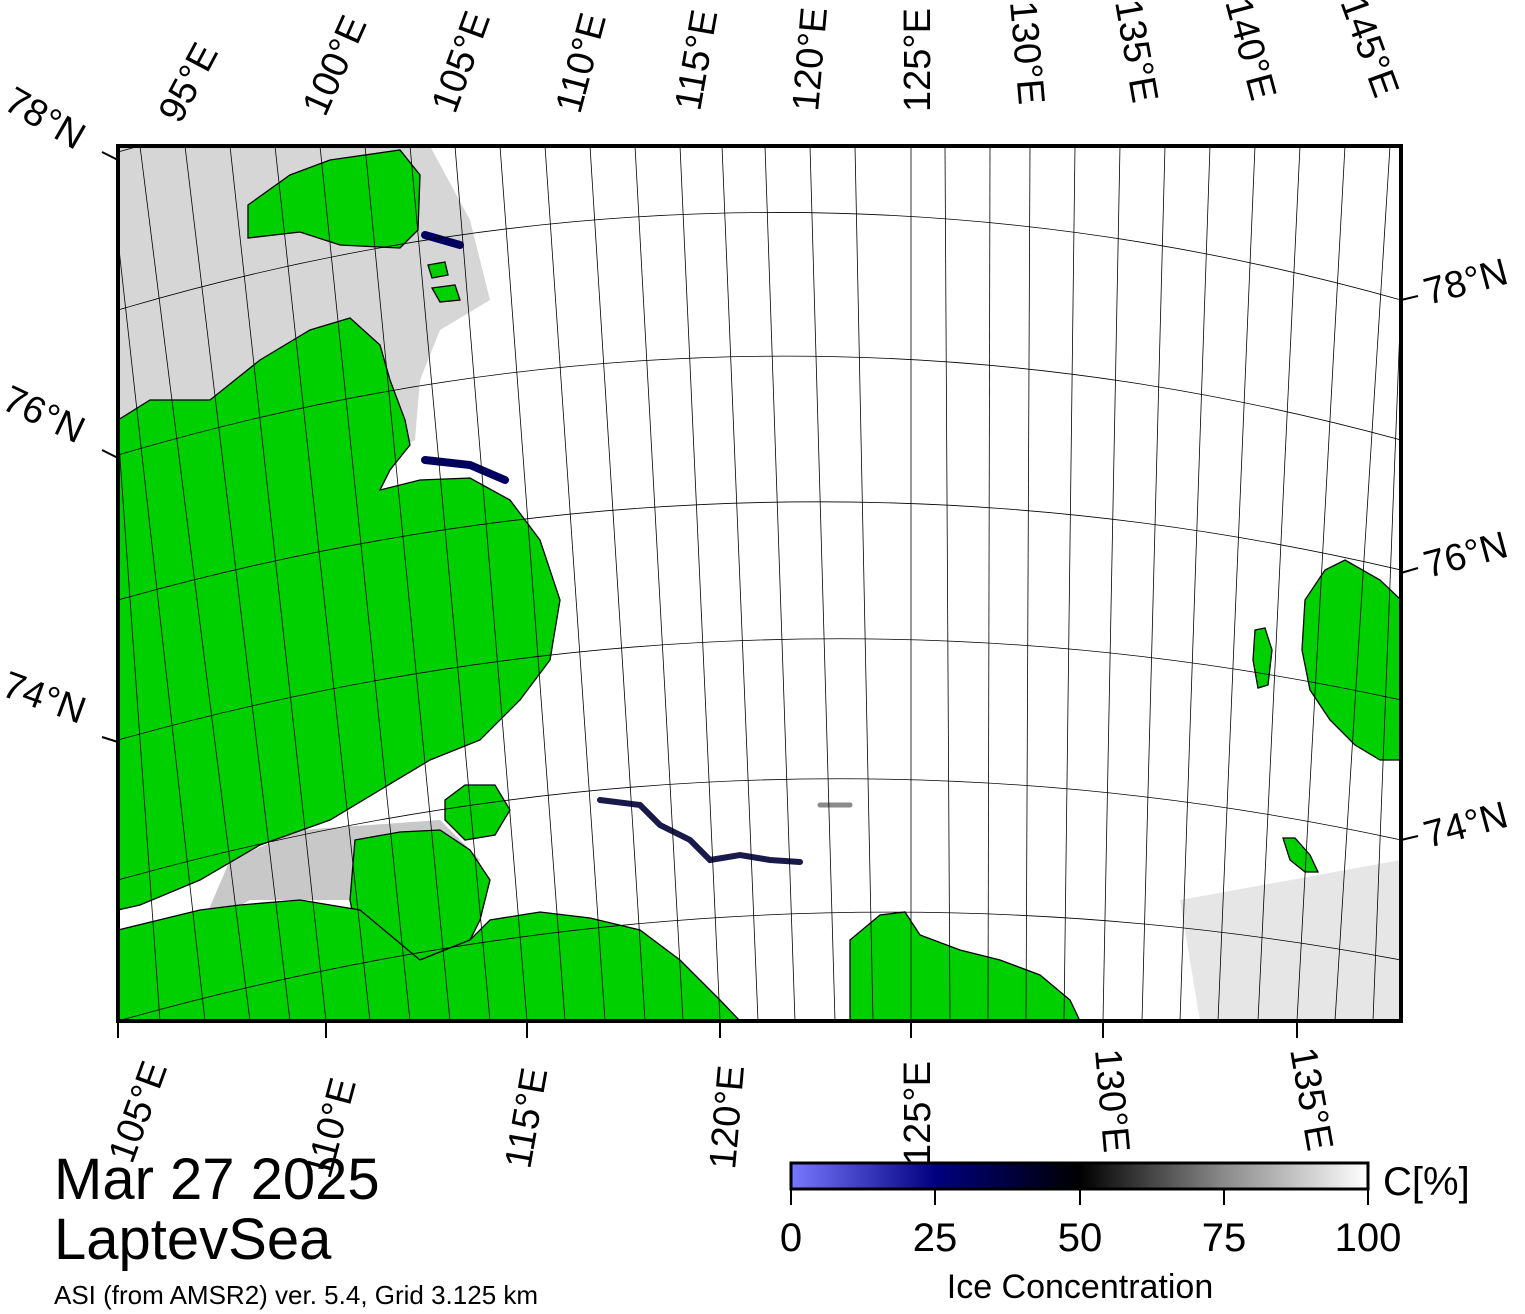  What do you see at coordinates (1111, 1100) in the screenshot?
I see `bottom-lon-label: 130°E` at bounding box center [1111, 1100].